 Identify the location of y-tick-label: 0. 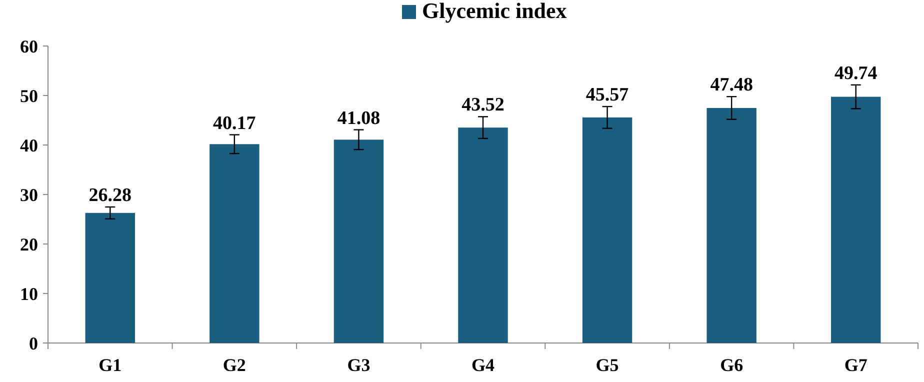
(33, 343).